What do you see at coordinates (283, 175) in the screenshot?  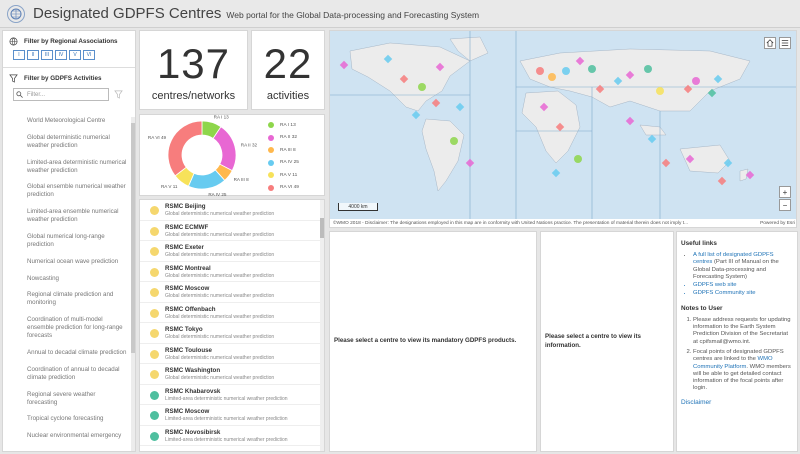 I see `legend-entry: RA V 11` at bounding box center [283, 175].